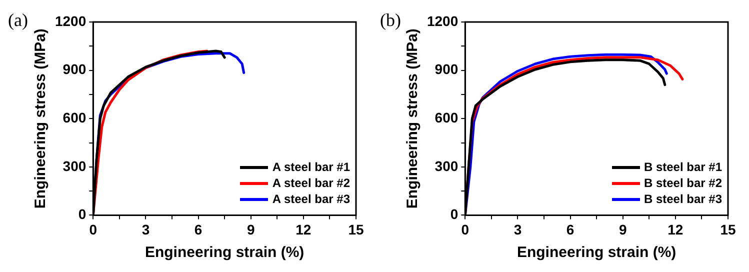  What do you see at coordinates (683, 167) in the screenshot?
I see `legend-label: B steel bar #1` at bounding box center [683, 167].